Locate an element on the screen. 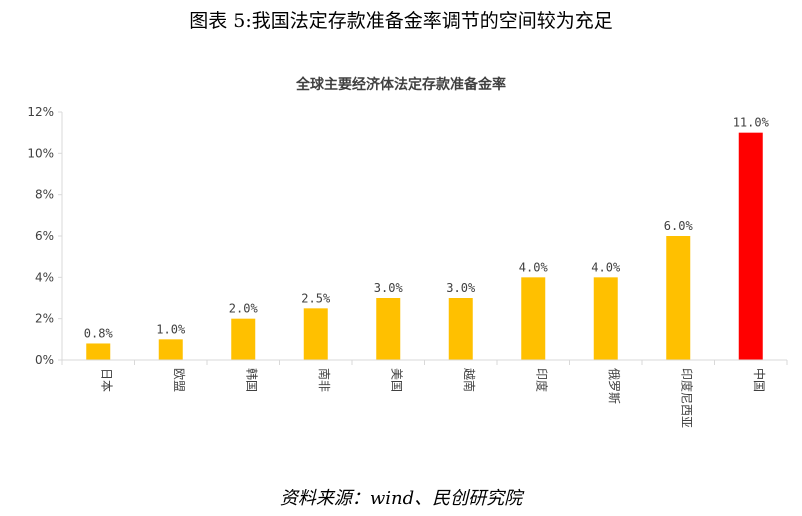 The width and height of the screenshot is (802, 516). x-tick-label-6: 越南 is located at coordinates (469, 380).